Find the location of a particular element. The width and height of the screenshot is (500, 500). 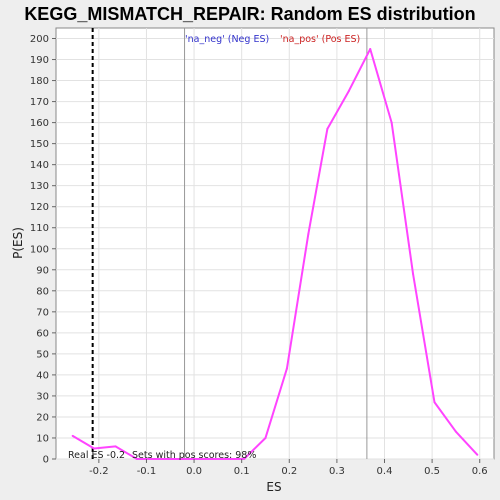

y-tick-label: 200 is located at coordinates (39, 39).